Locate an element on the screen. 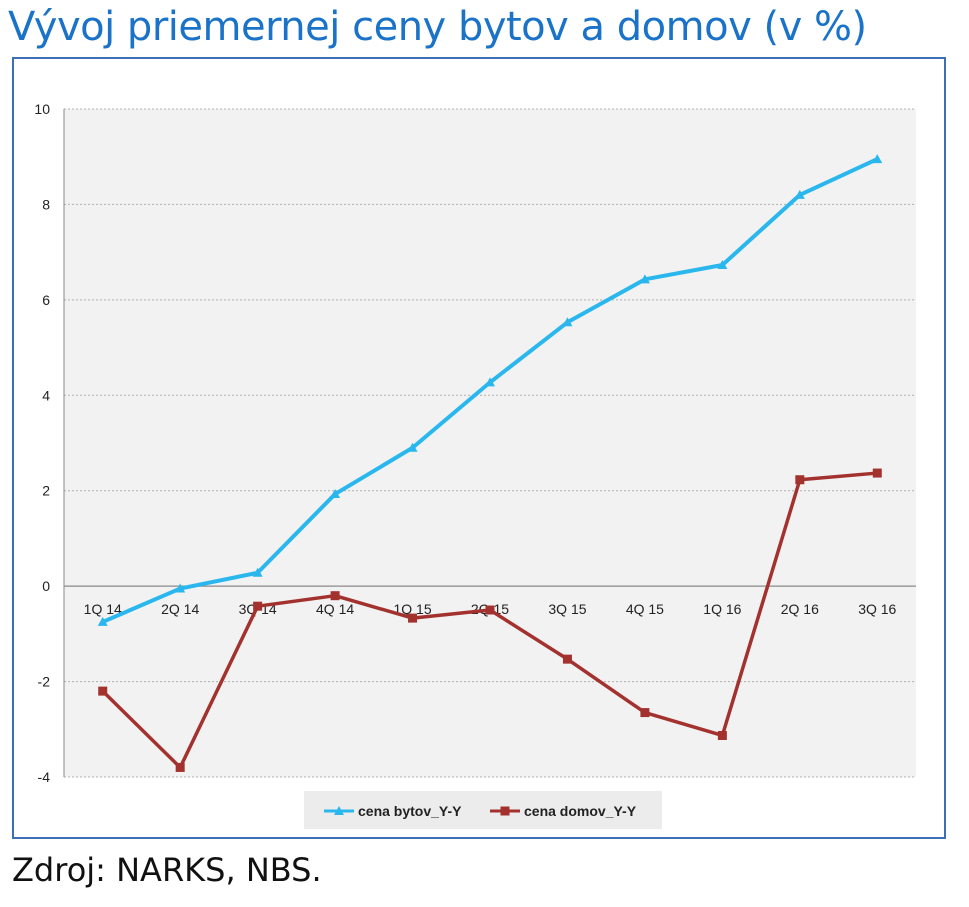 Image resolution: width=969 pixels, height=907 pixels. legend-items: cena bytov_Y-Y cena domov_Y-Y is located at coordinates (480, 811).